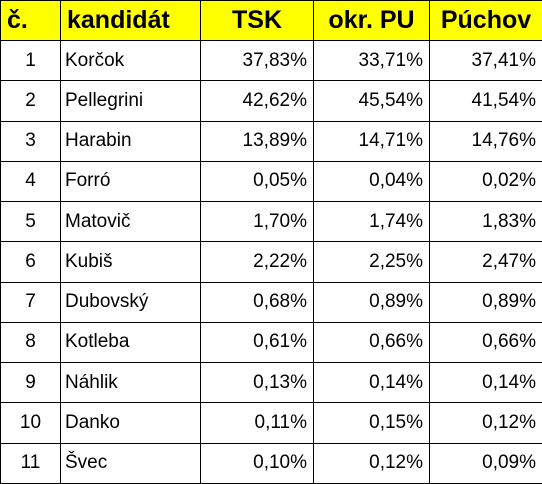 The height and width of the screenshot is (484, 542). What do you see at coordinates (485, 181) in the screenshot?
I see `puchov-value: 0,02%` at bounding box center [485, 181].